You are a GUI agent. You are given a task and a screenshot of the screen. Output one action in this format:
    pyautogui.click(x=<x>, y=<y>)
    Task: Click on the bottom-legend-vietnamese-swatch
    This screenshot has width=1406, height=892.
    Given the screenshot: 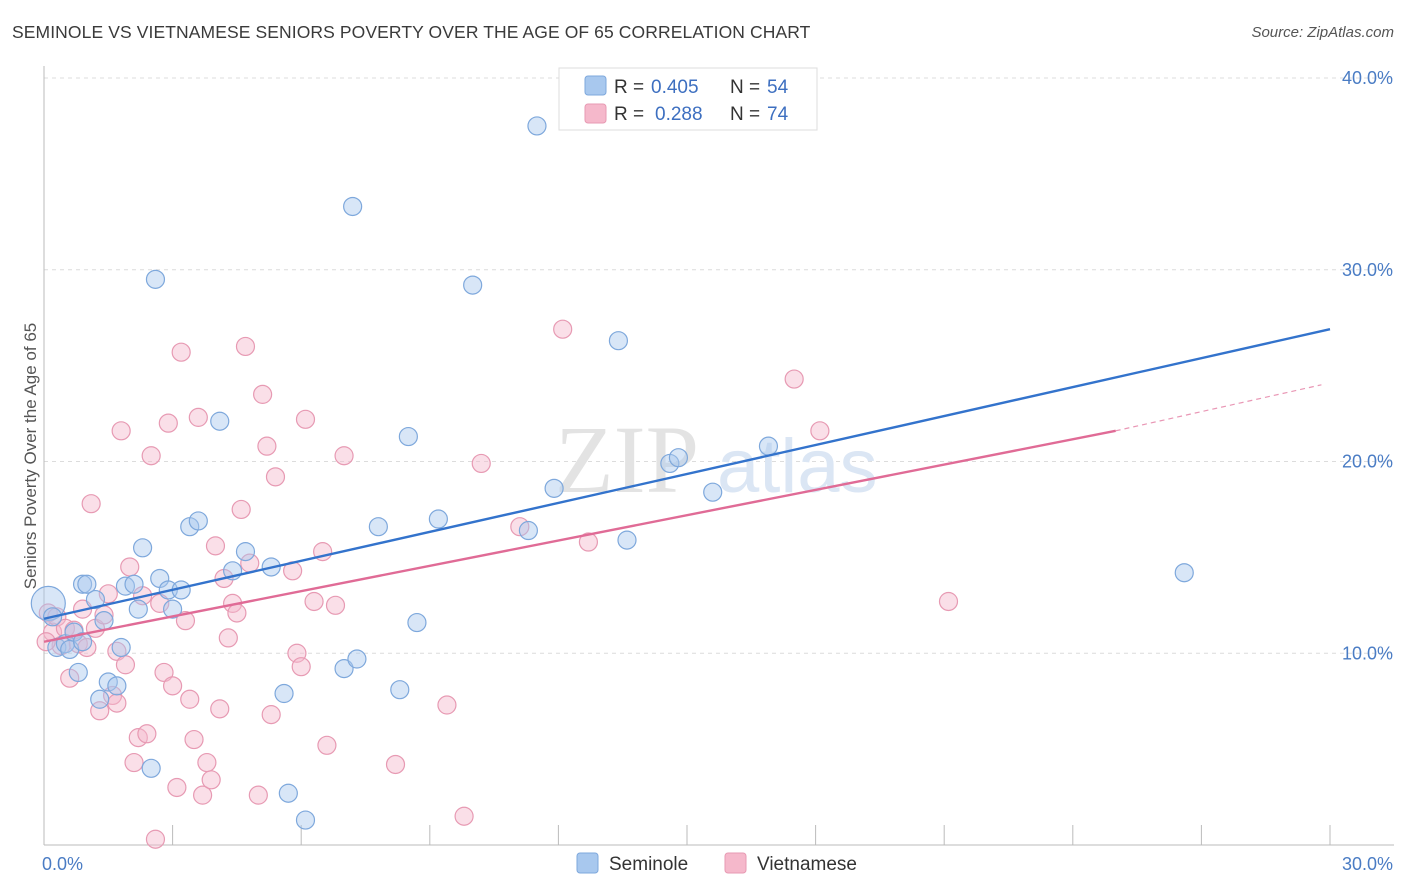 What is the action you would take?
    pyautogui.click(x=735, y=863)
    